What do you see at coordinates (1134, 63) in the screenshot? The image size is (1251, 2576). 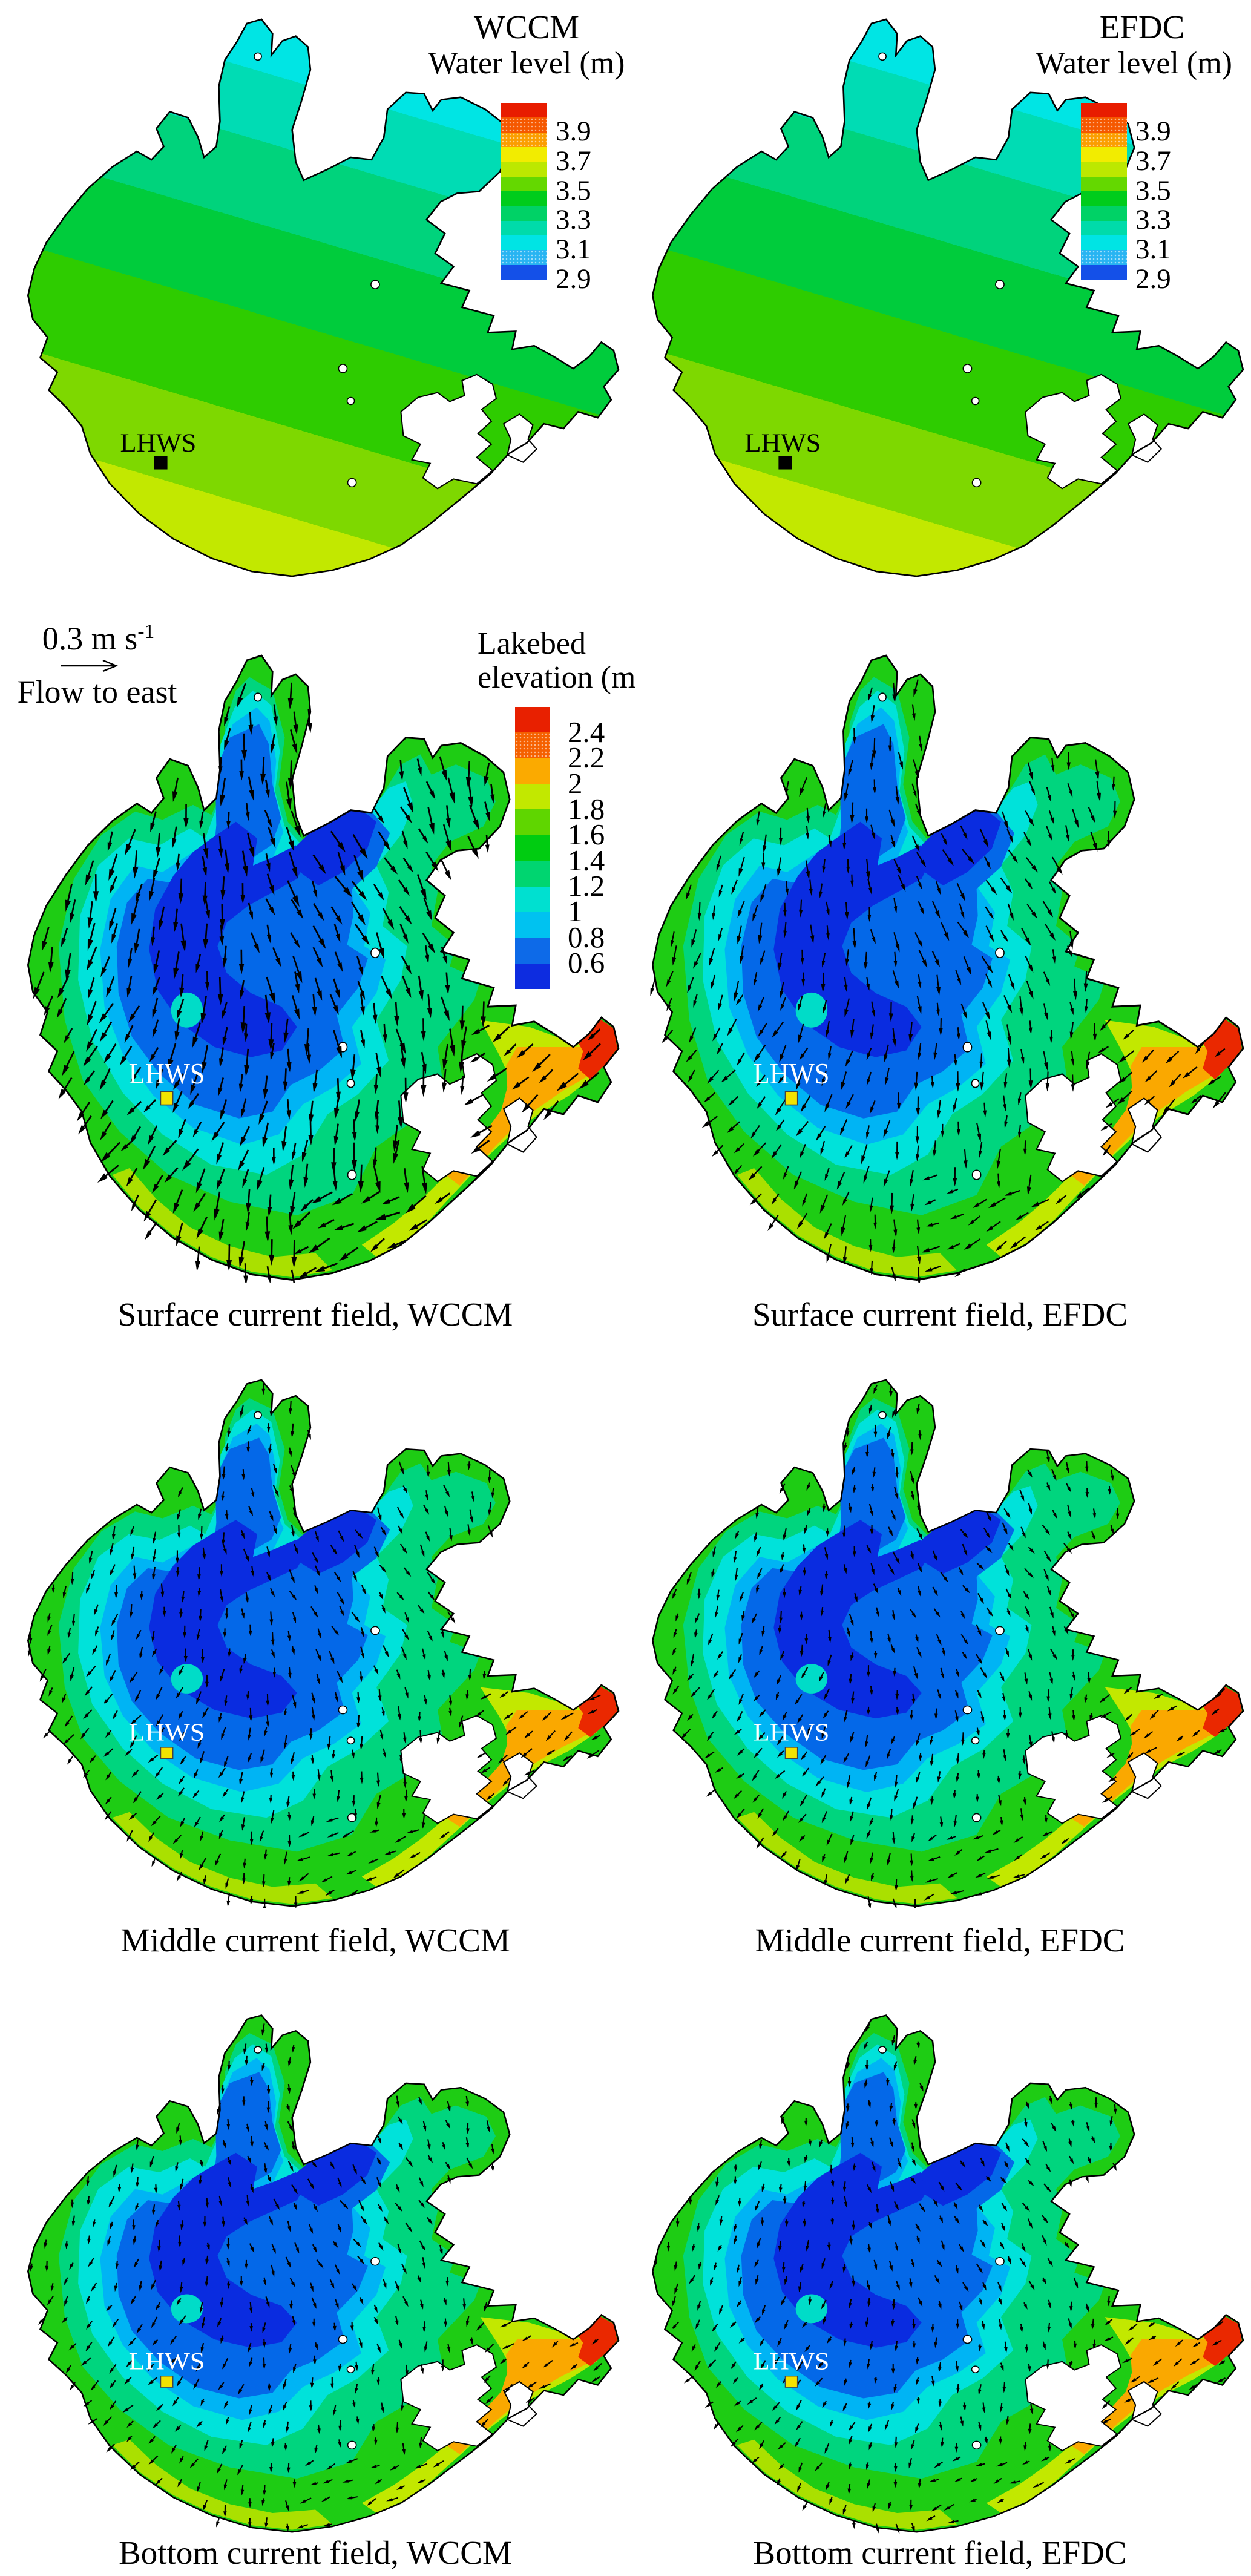 I see `title-efdc-variable: Water level (m)` at bounding box center [1134, 63].